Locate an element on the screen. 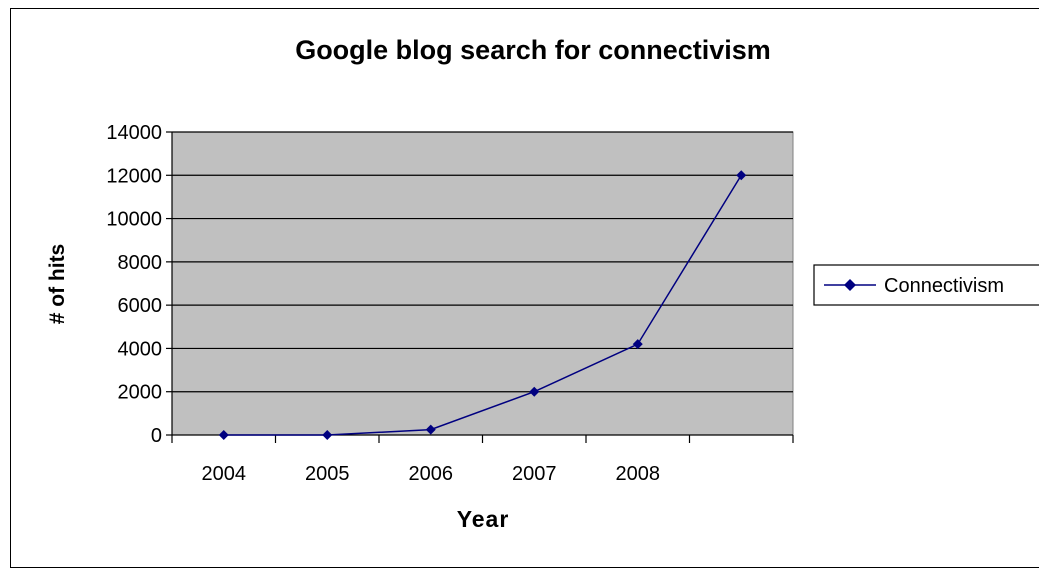  legend: Connectivism is located at coordinates (926, 285).